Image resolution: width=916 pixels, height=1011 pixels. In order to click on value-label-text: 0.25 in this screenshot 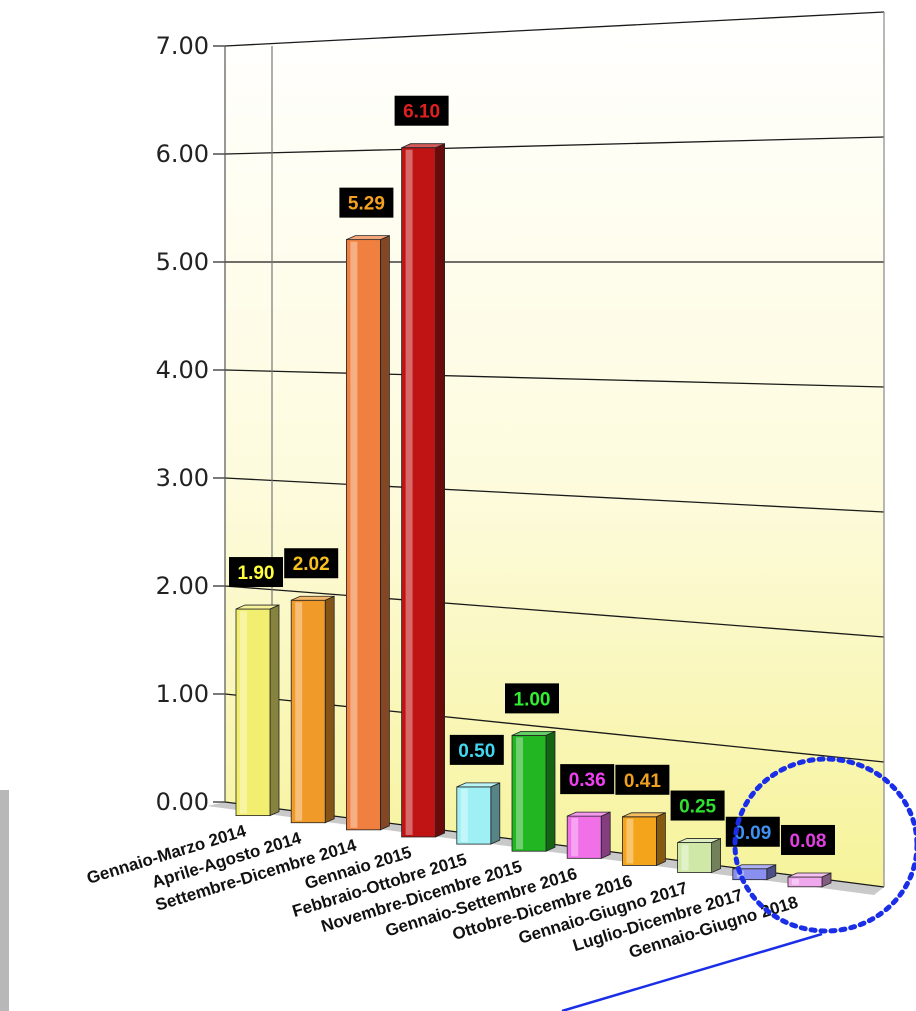, I will do `click(697, 807)`.